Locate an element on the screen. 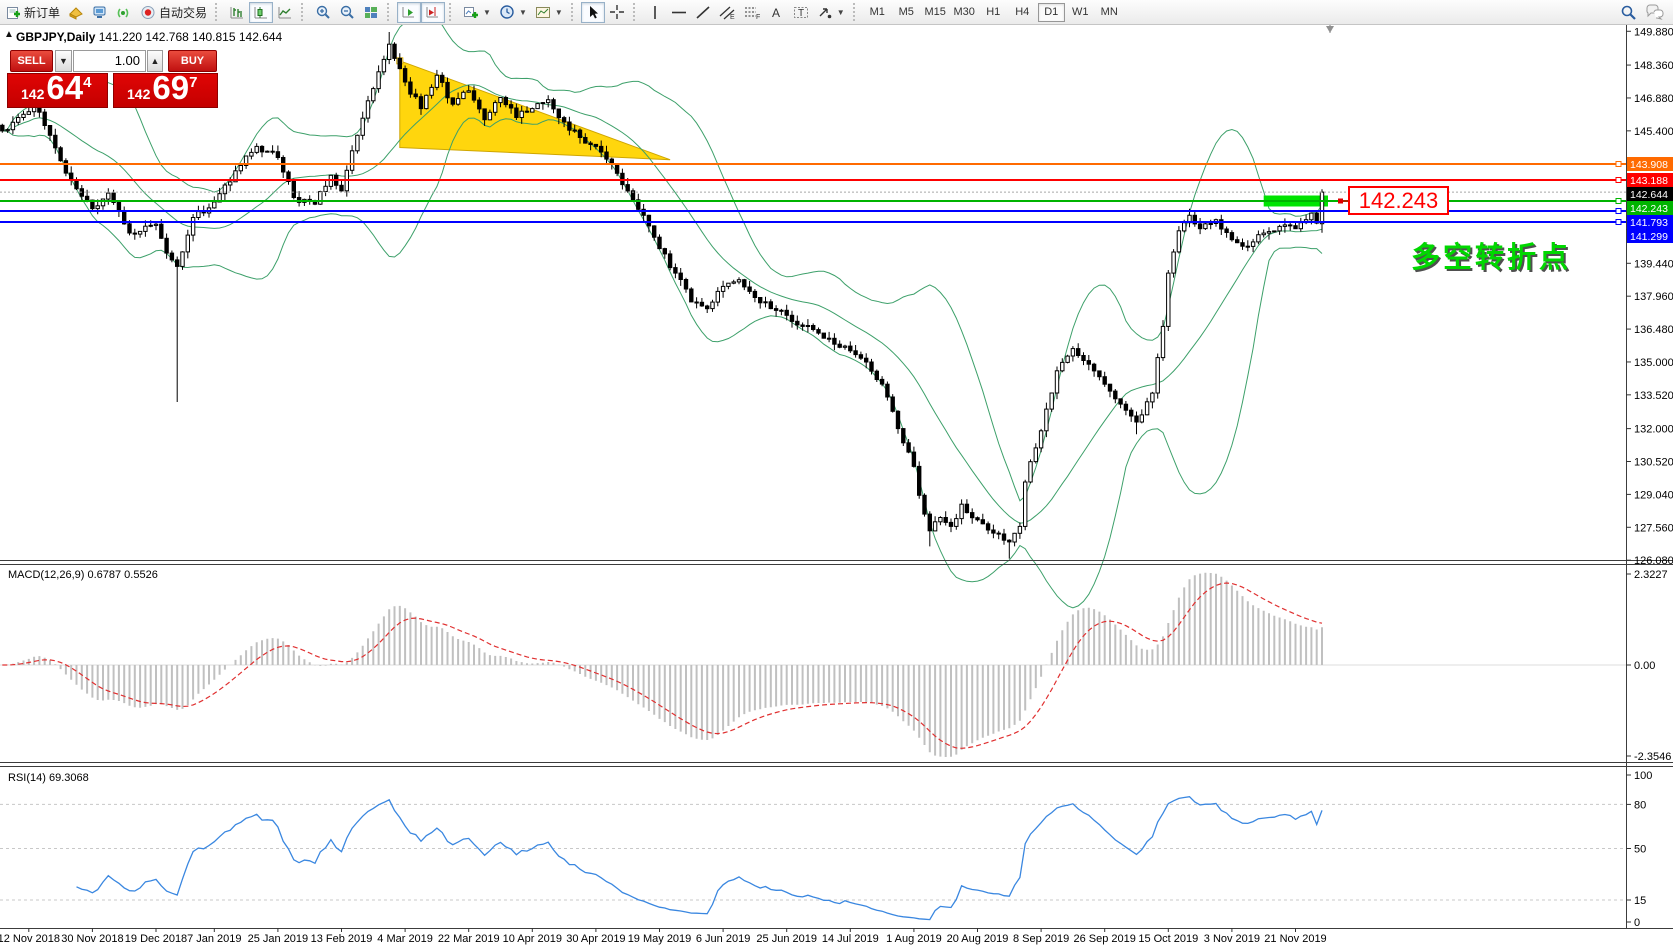  descending-triangle-drawing is located at coordinates (535, 110).